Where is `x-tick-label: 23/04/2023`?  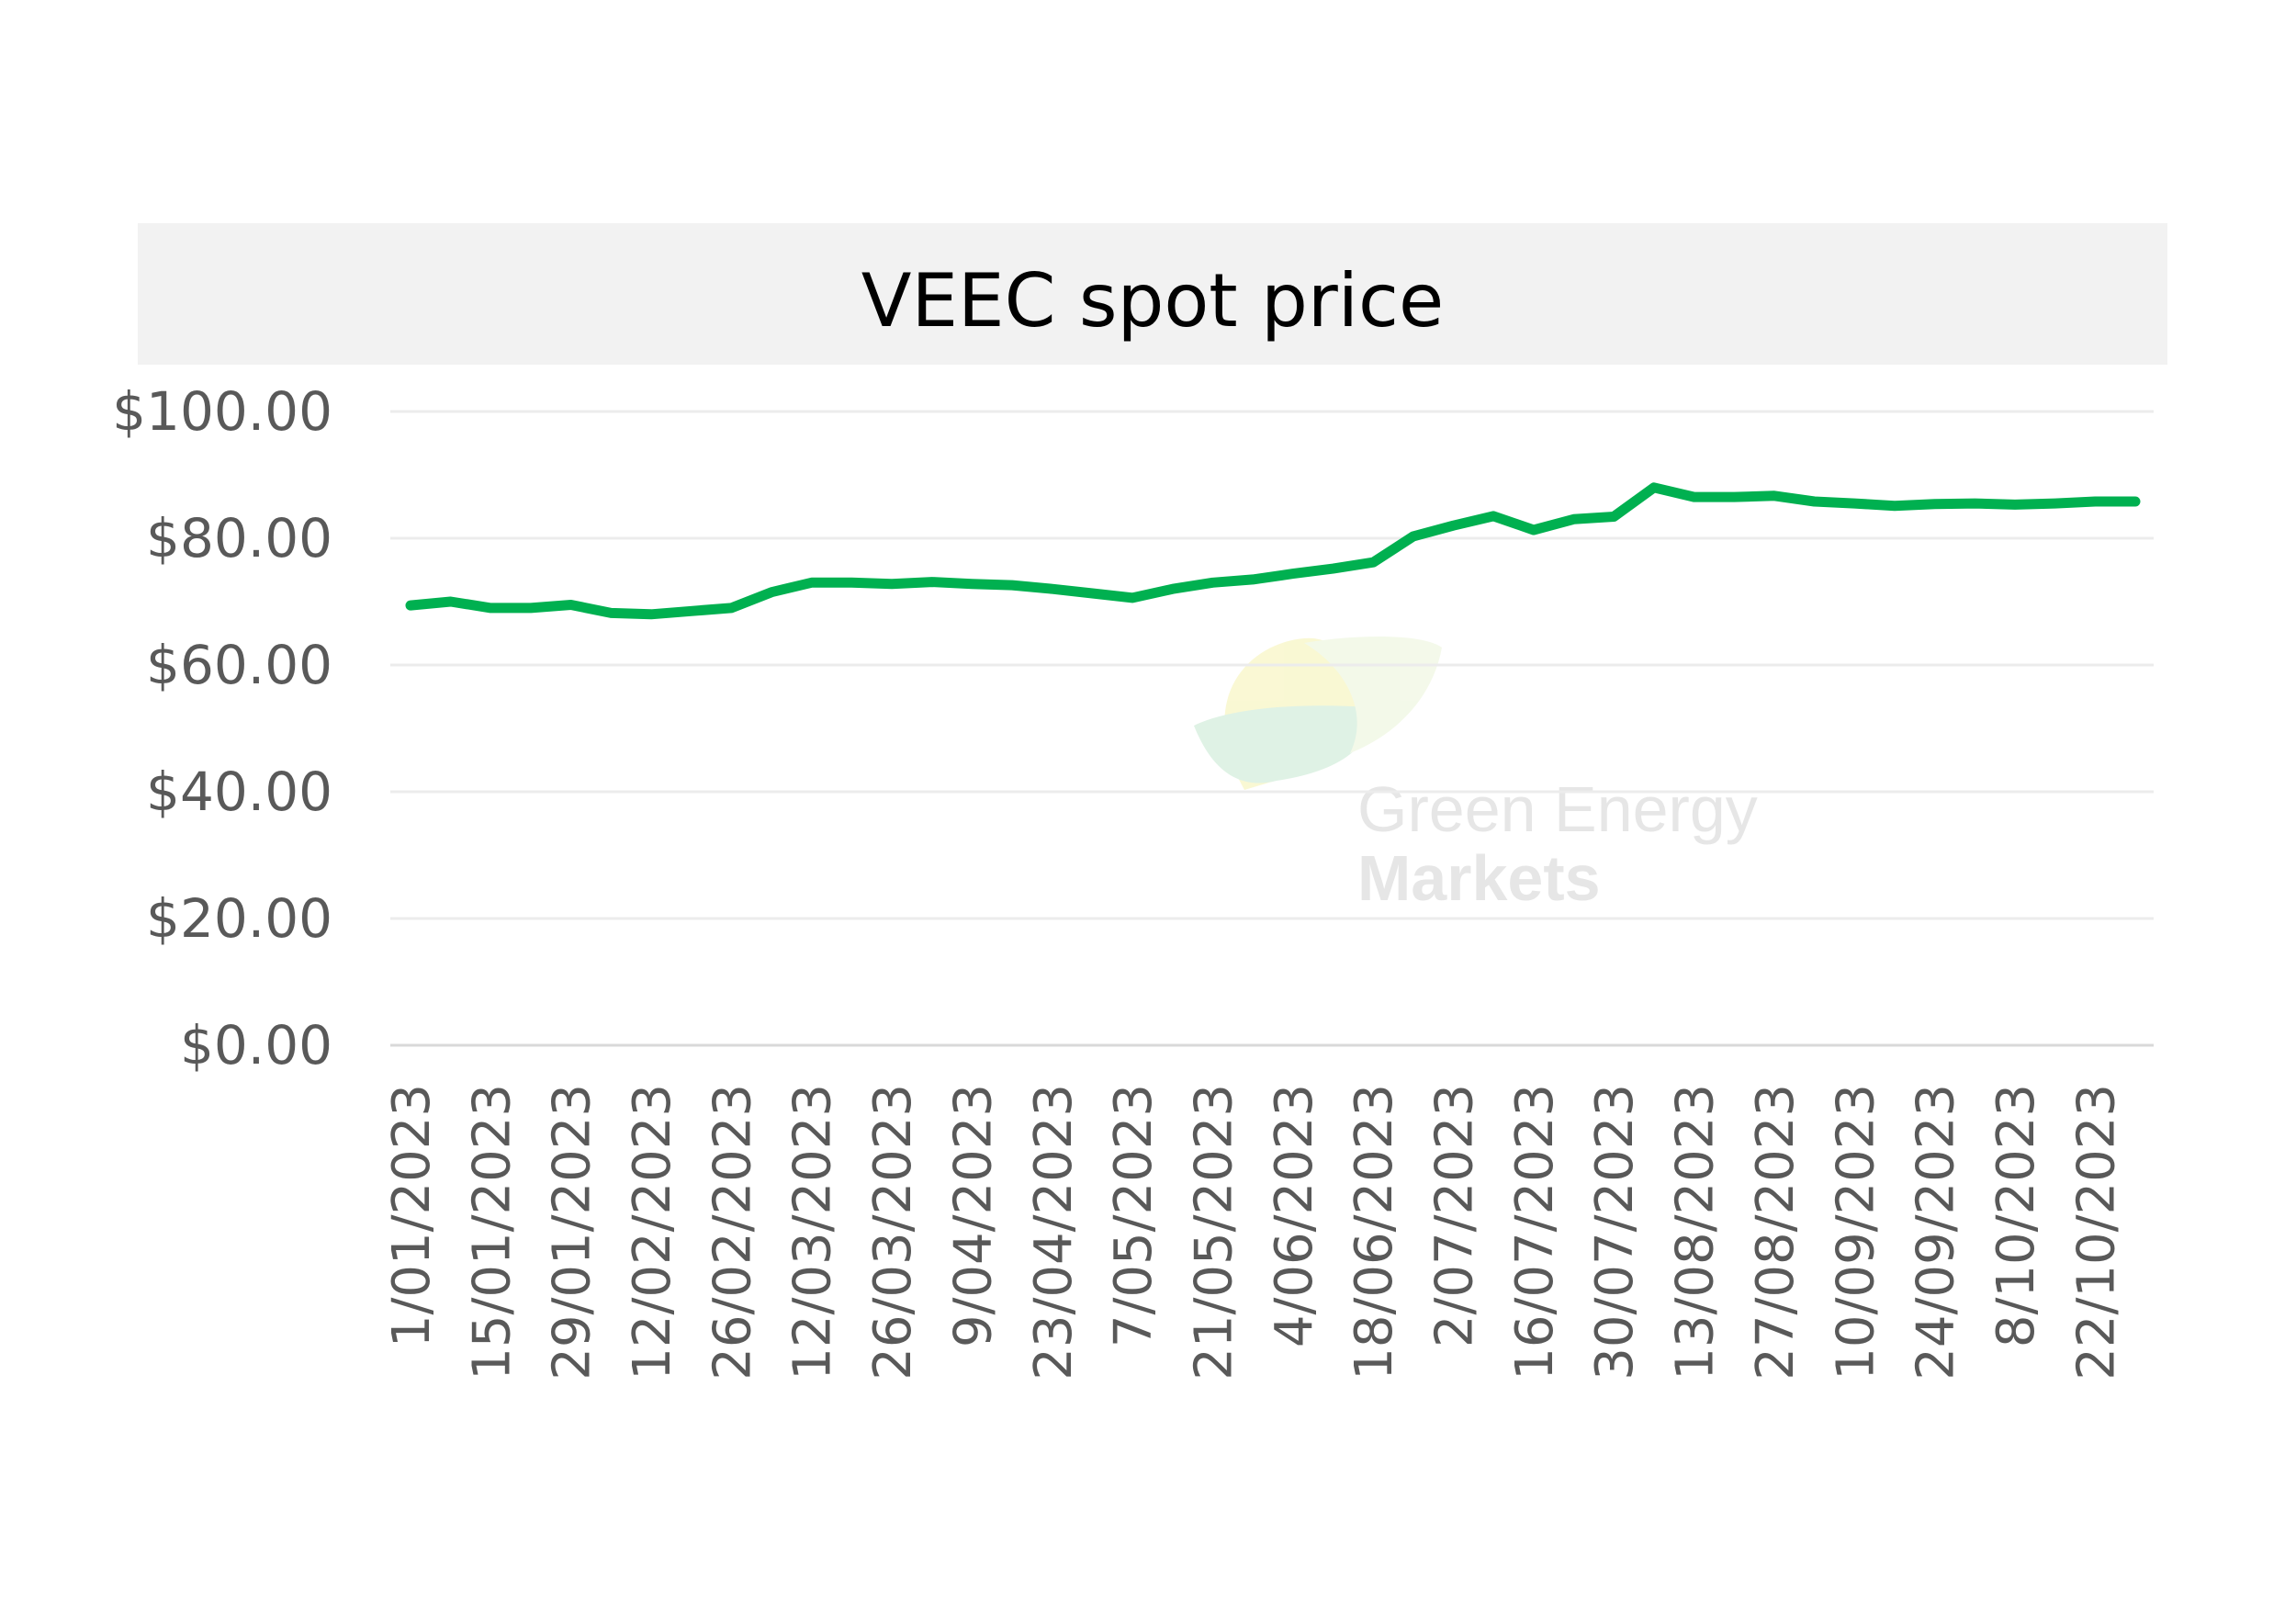 x-tick-label: 23/04/2023 is located at coordinates (1054, 1233).